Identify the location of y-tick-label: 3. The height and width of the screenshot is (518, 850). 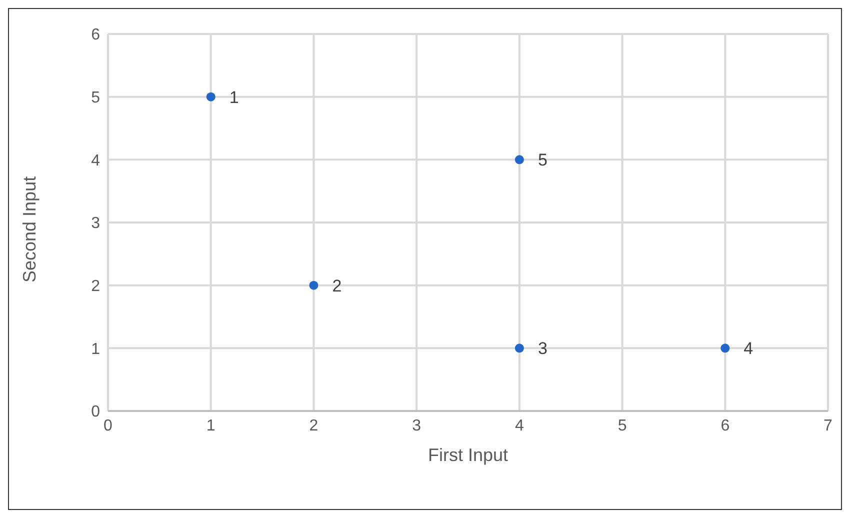
(95, 223).